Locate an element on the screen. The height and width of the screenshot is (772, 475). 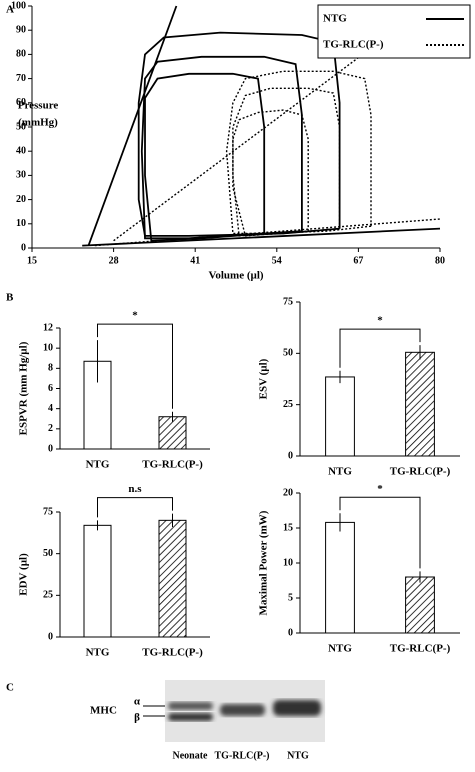
y-axis-label: EDV (µl) is located at coordinates (24, 574).